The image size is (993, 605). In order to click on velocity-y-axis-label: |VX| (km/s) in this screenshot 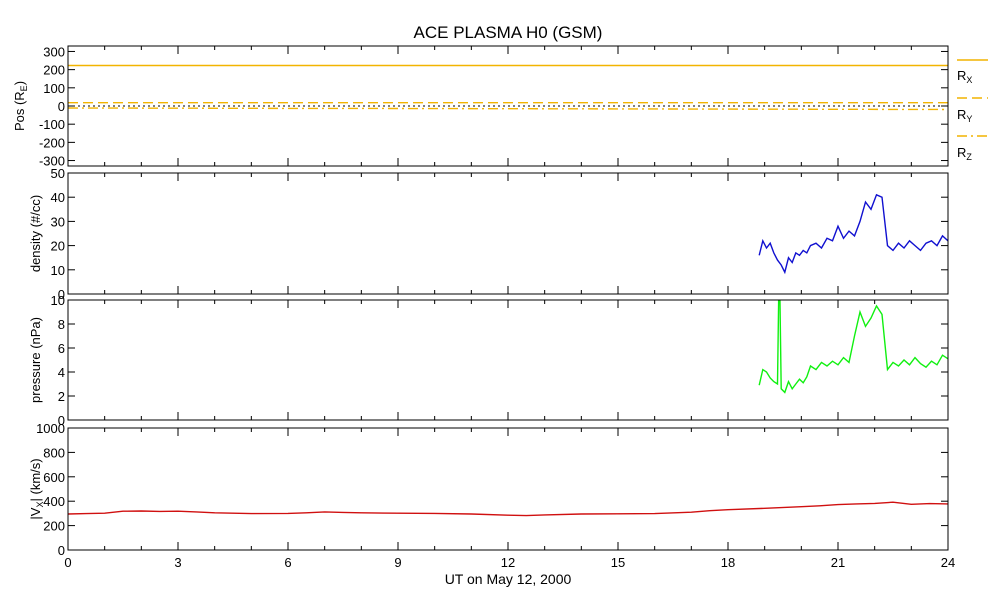, I will do `click(36, 488)`.